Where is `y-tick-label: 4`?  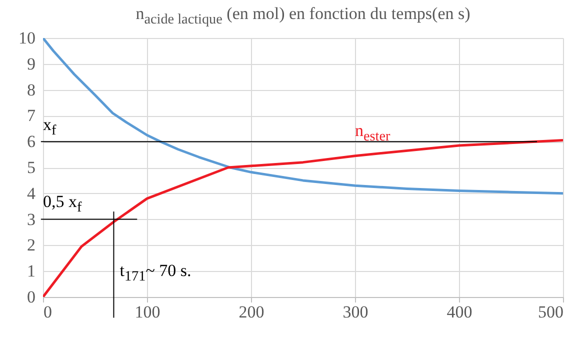
y-tick-label: 4 is located at coordinates (31, 193).